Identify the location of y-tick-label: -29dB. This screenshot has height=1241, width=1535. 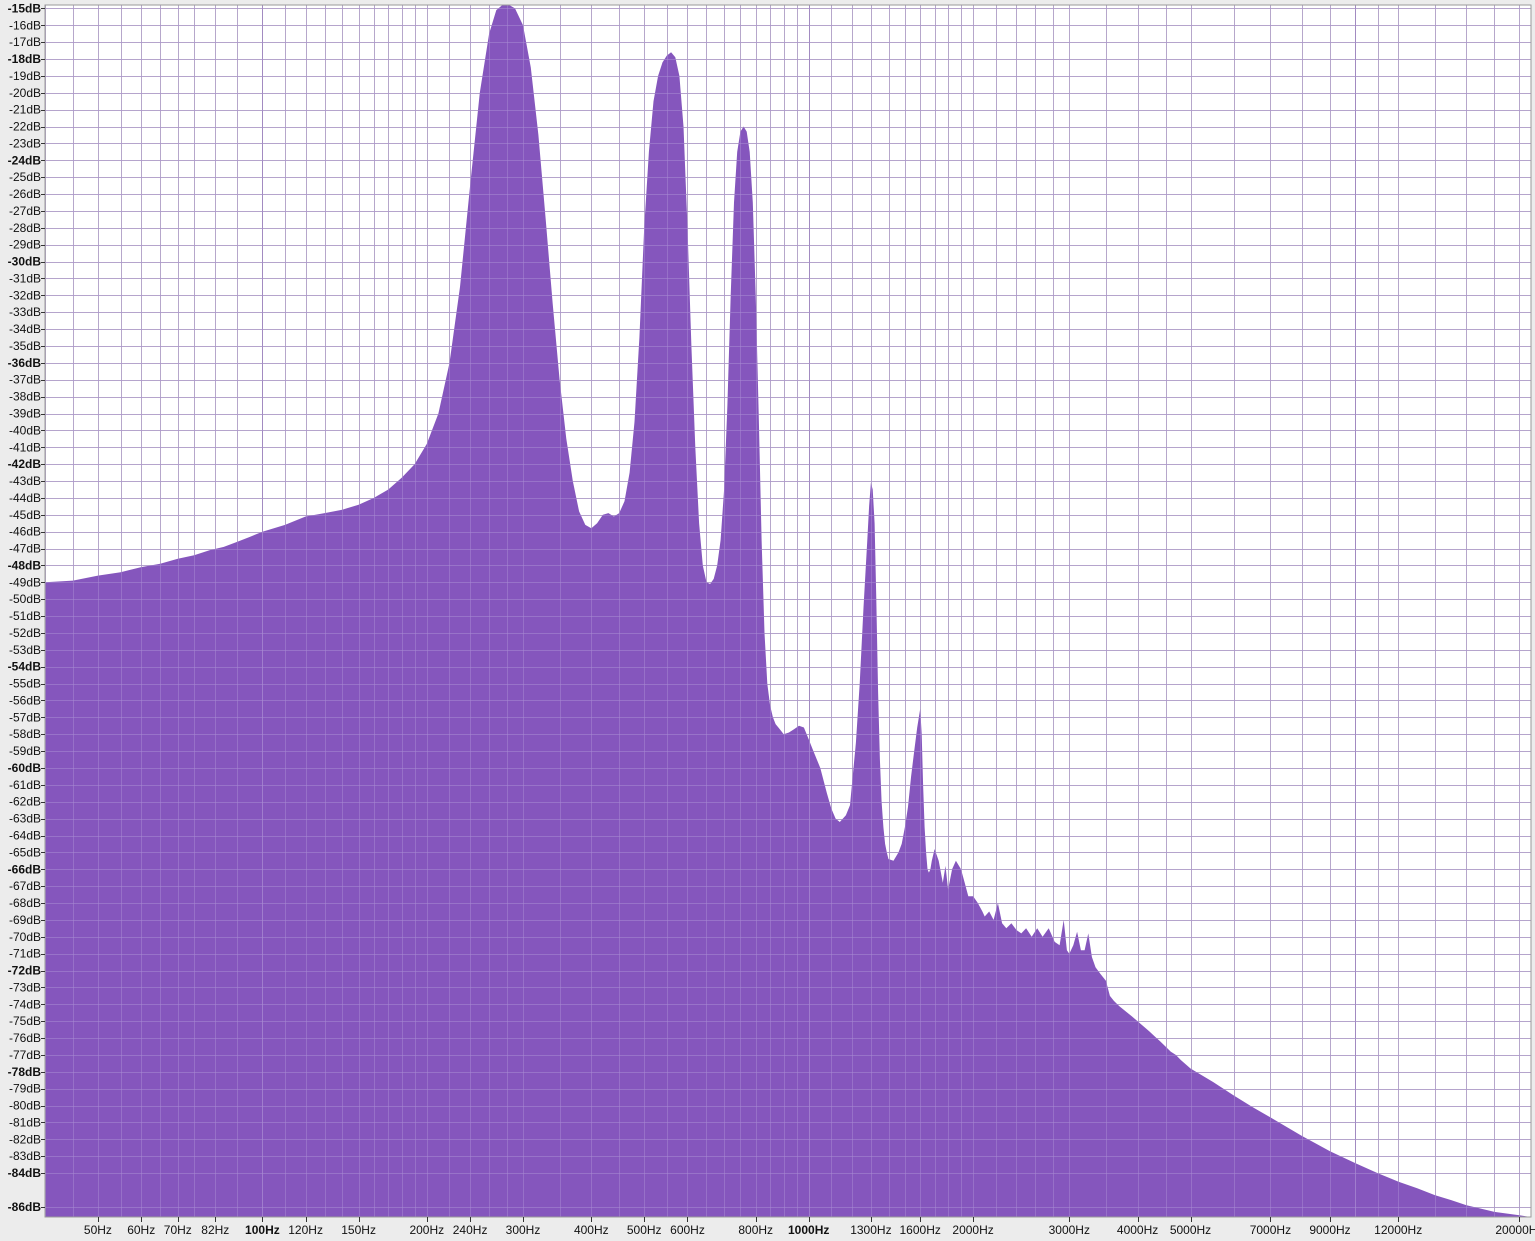
(25, 245).